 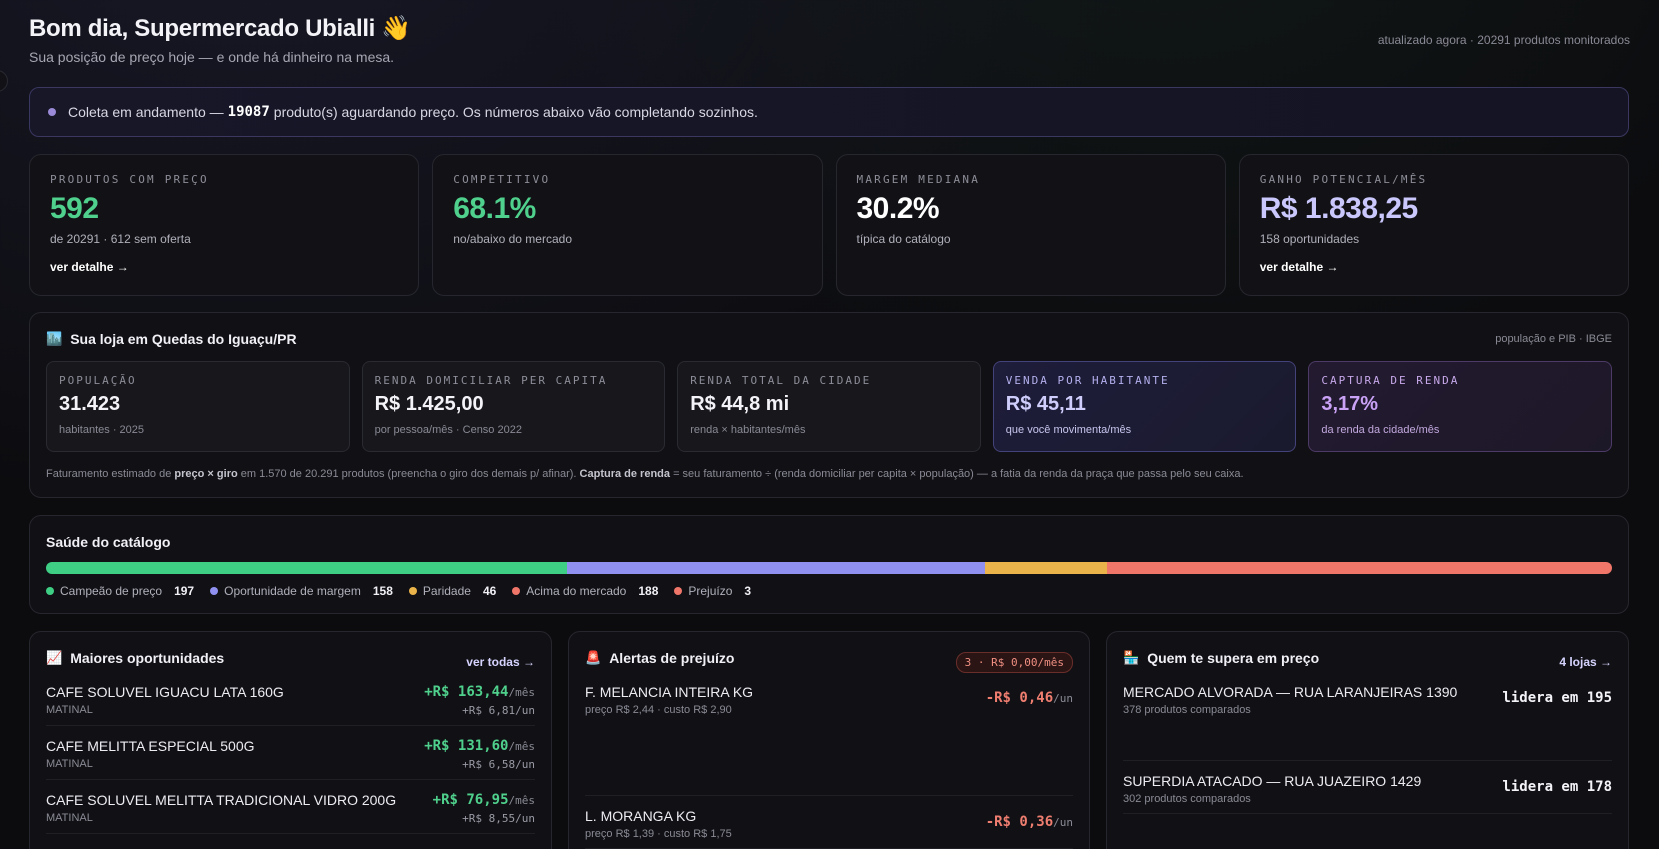 I want to click on lojas-link: 4 lojas →, so click(x=1585, y=662).